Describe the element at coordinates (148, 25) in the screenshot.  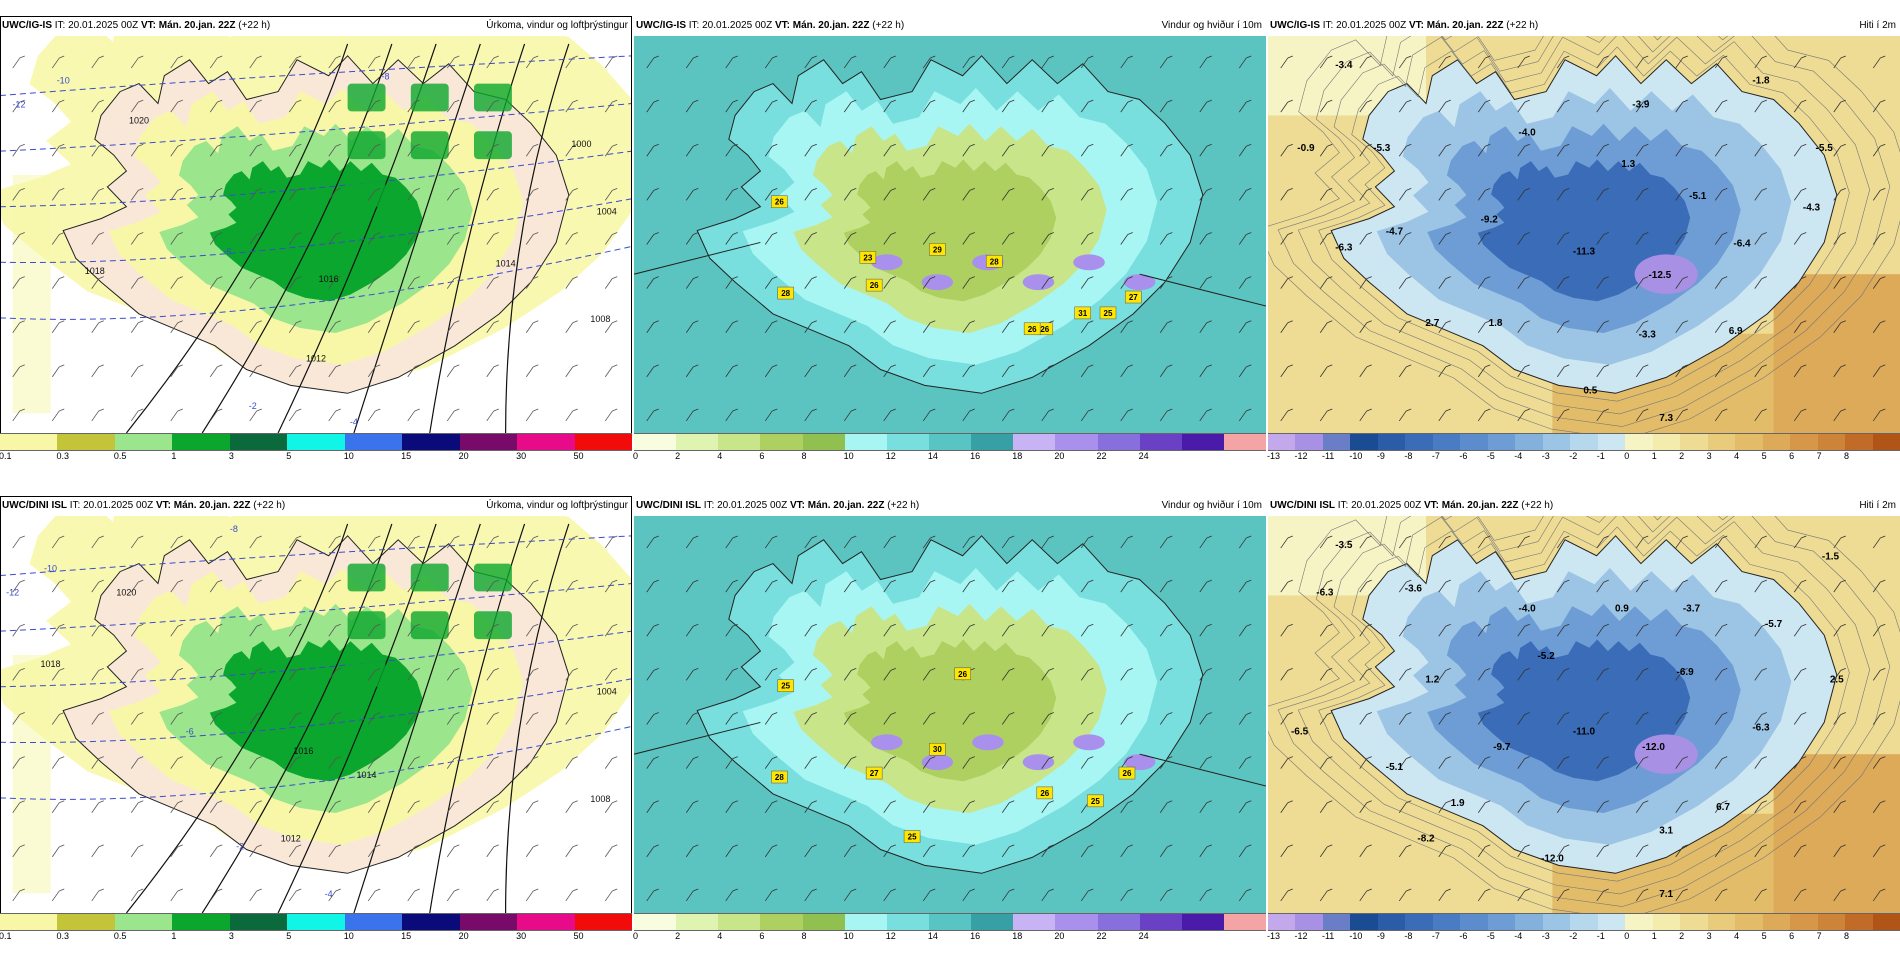
I see `valid-time-label: VT:` at that location.